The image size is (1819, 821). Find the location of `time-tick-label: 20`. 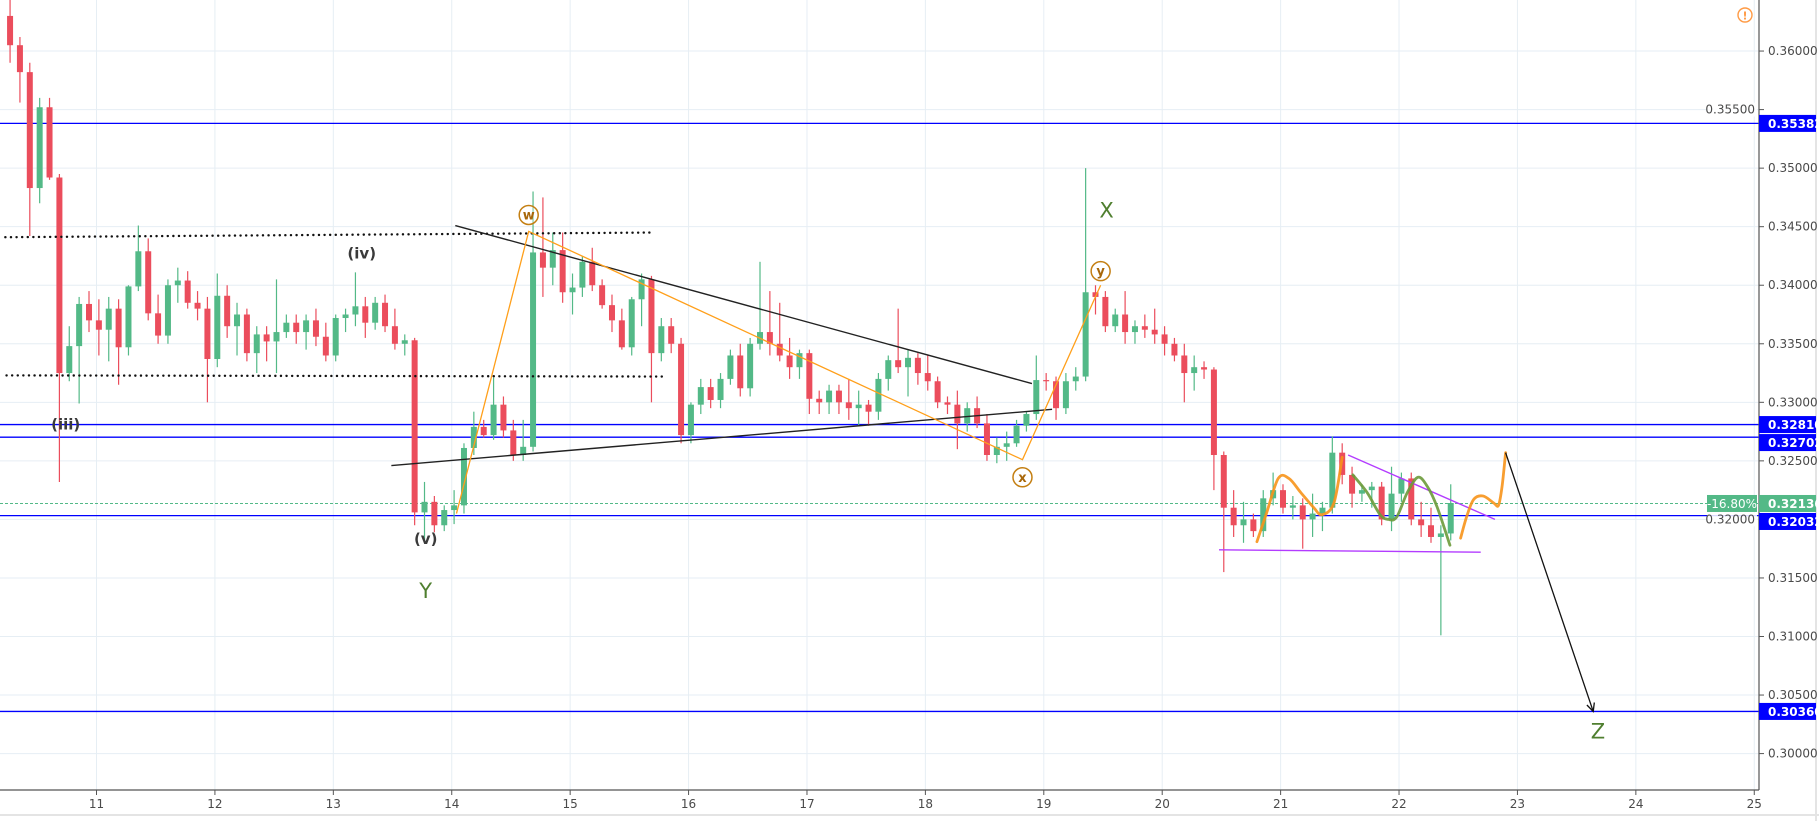

time-tick-label: 20 is located at coordinates (1162, 804).